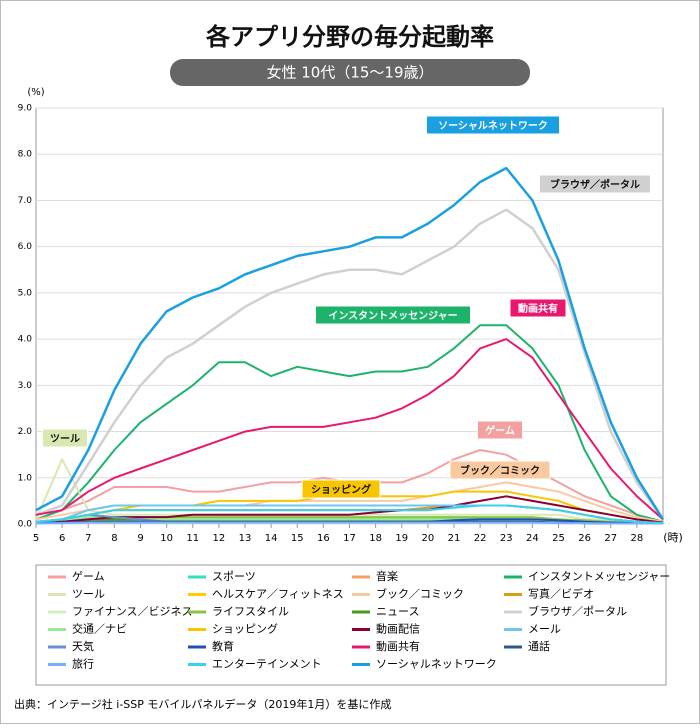  What do you see at coordinates (349, 538) in the screenshot?
I see `x-tick-label: 17` at bounding box center [349, 538].